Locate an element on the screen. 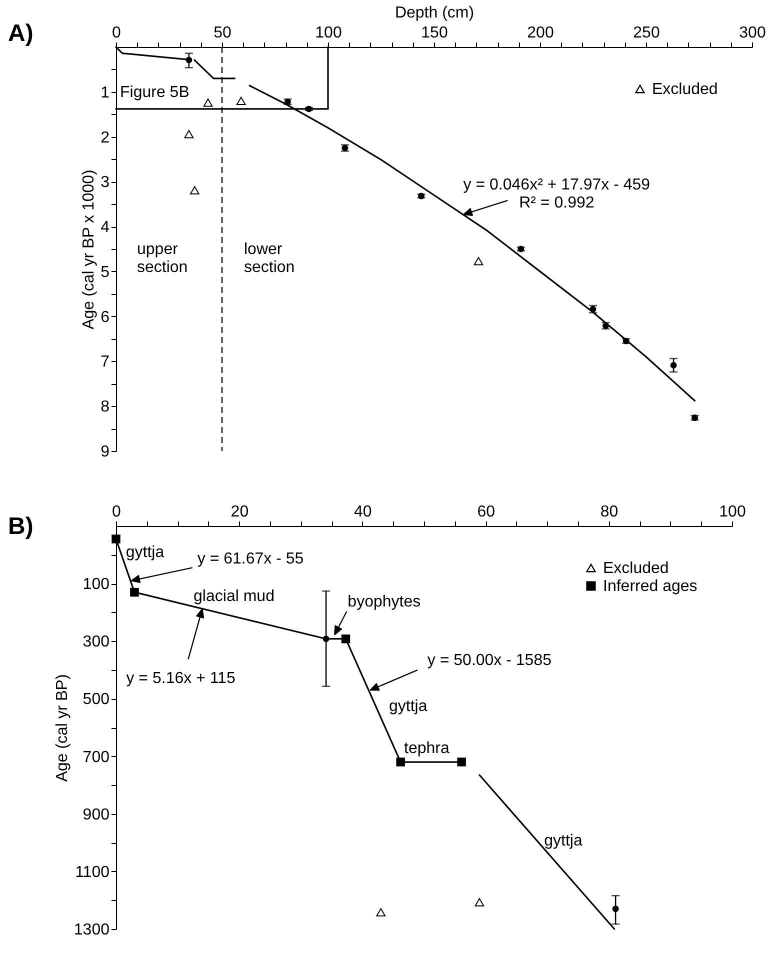 The width and height of the screenshot is (771, 972). y-tick-label: 4 is located at coordinates (105, 227).